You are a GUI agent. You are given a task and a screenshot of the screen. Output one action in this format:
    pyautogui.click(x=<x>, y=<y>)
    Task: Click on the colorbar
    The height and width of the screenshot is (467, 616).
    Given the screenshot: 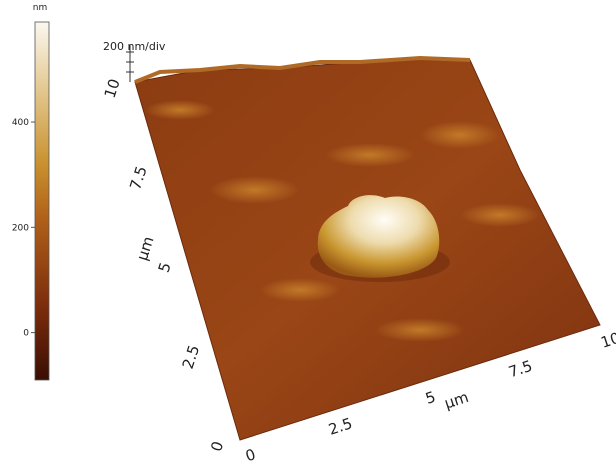 What is the action you would take?
    pyautogui.click(x=42, y=201)
    